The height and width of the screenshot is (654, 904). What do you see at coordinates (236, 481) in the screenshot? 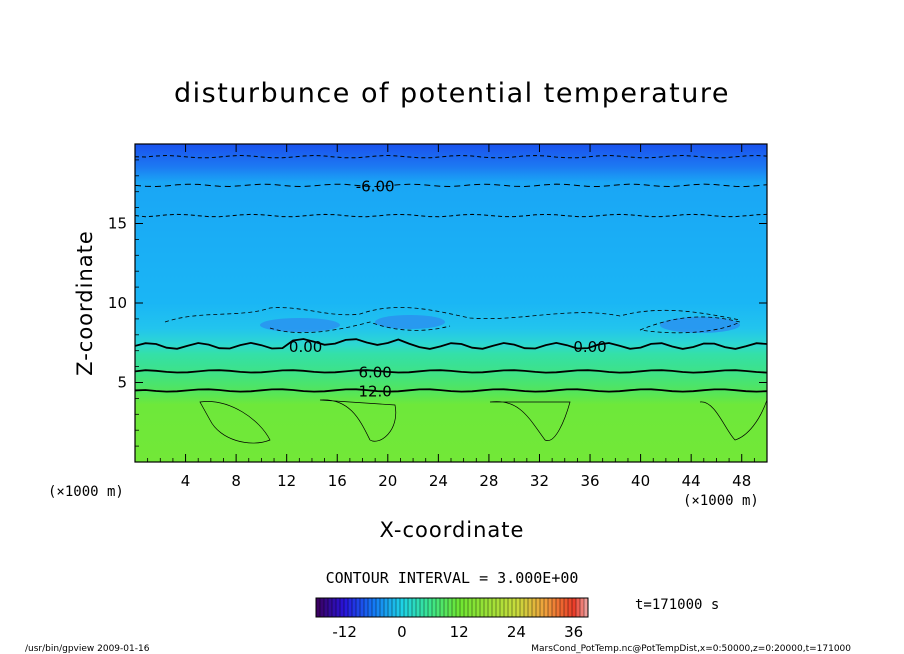
I see `x-tick-label: 8` at bounding box center [236, 481].